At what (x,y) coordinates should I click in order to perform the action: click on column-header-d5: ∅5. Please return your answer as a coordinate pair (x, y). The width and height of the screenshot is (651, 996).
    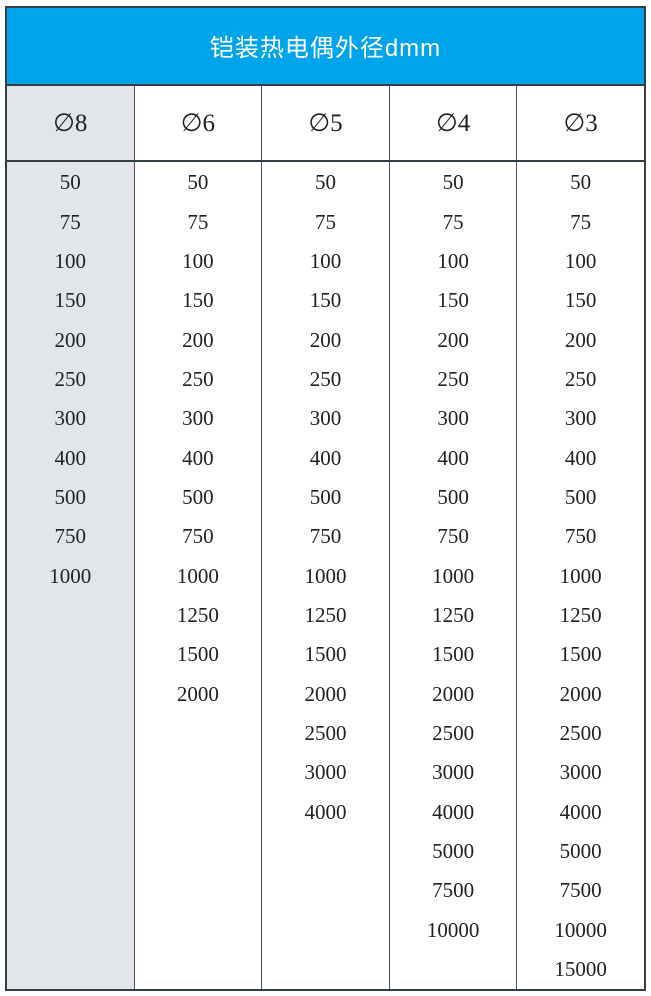
    Looking at the image, I should click on (326, 123).